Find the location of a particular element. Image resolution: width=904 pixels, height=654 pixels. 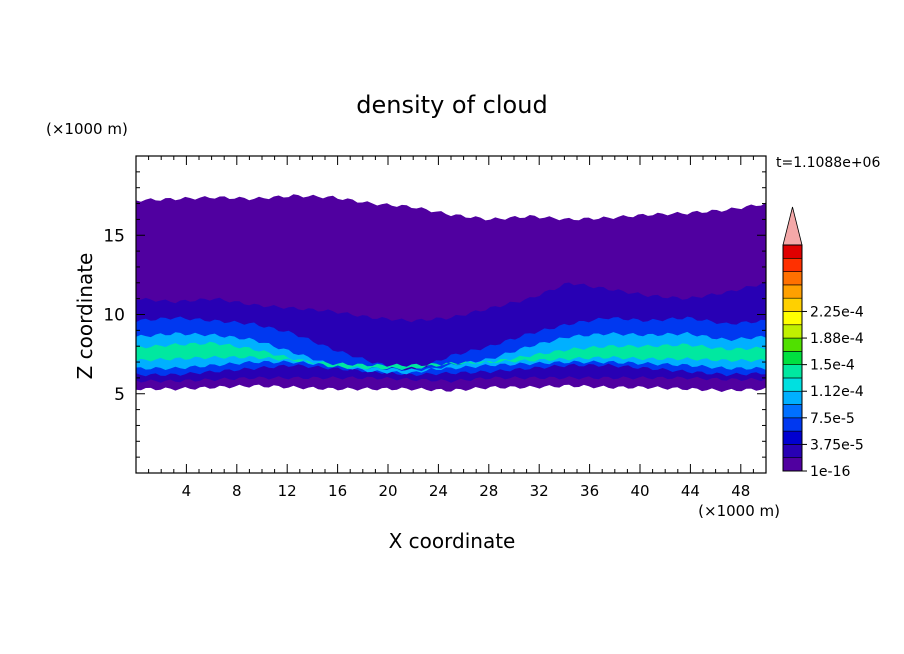

x-tick-label: 12 is located at coordinates (287, 491).